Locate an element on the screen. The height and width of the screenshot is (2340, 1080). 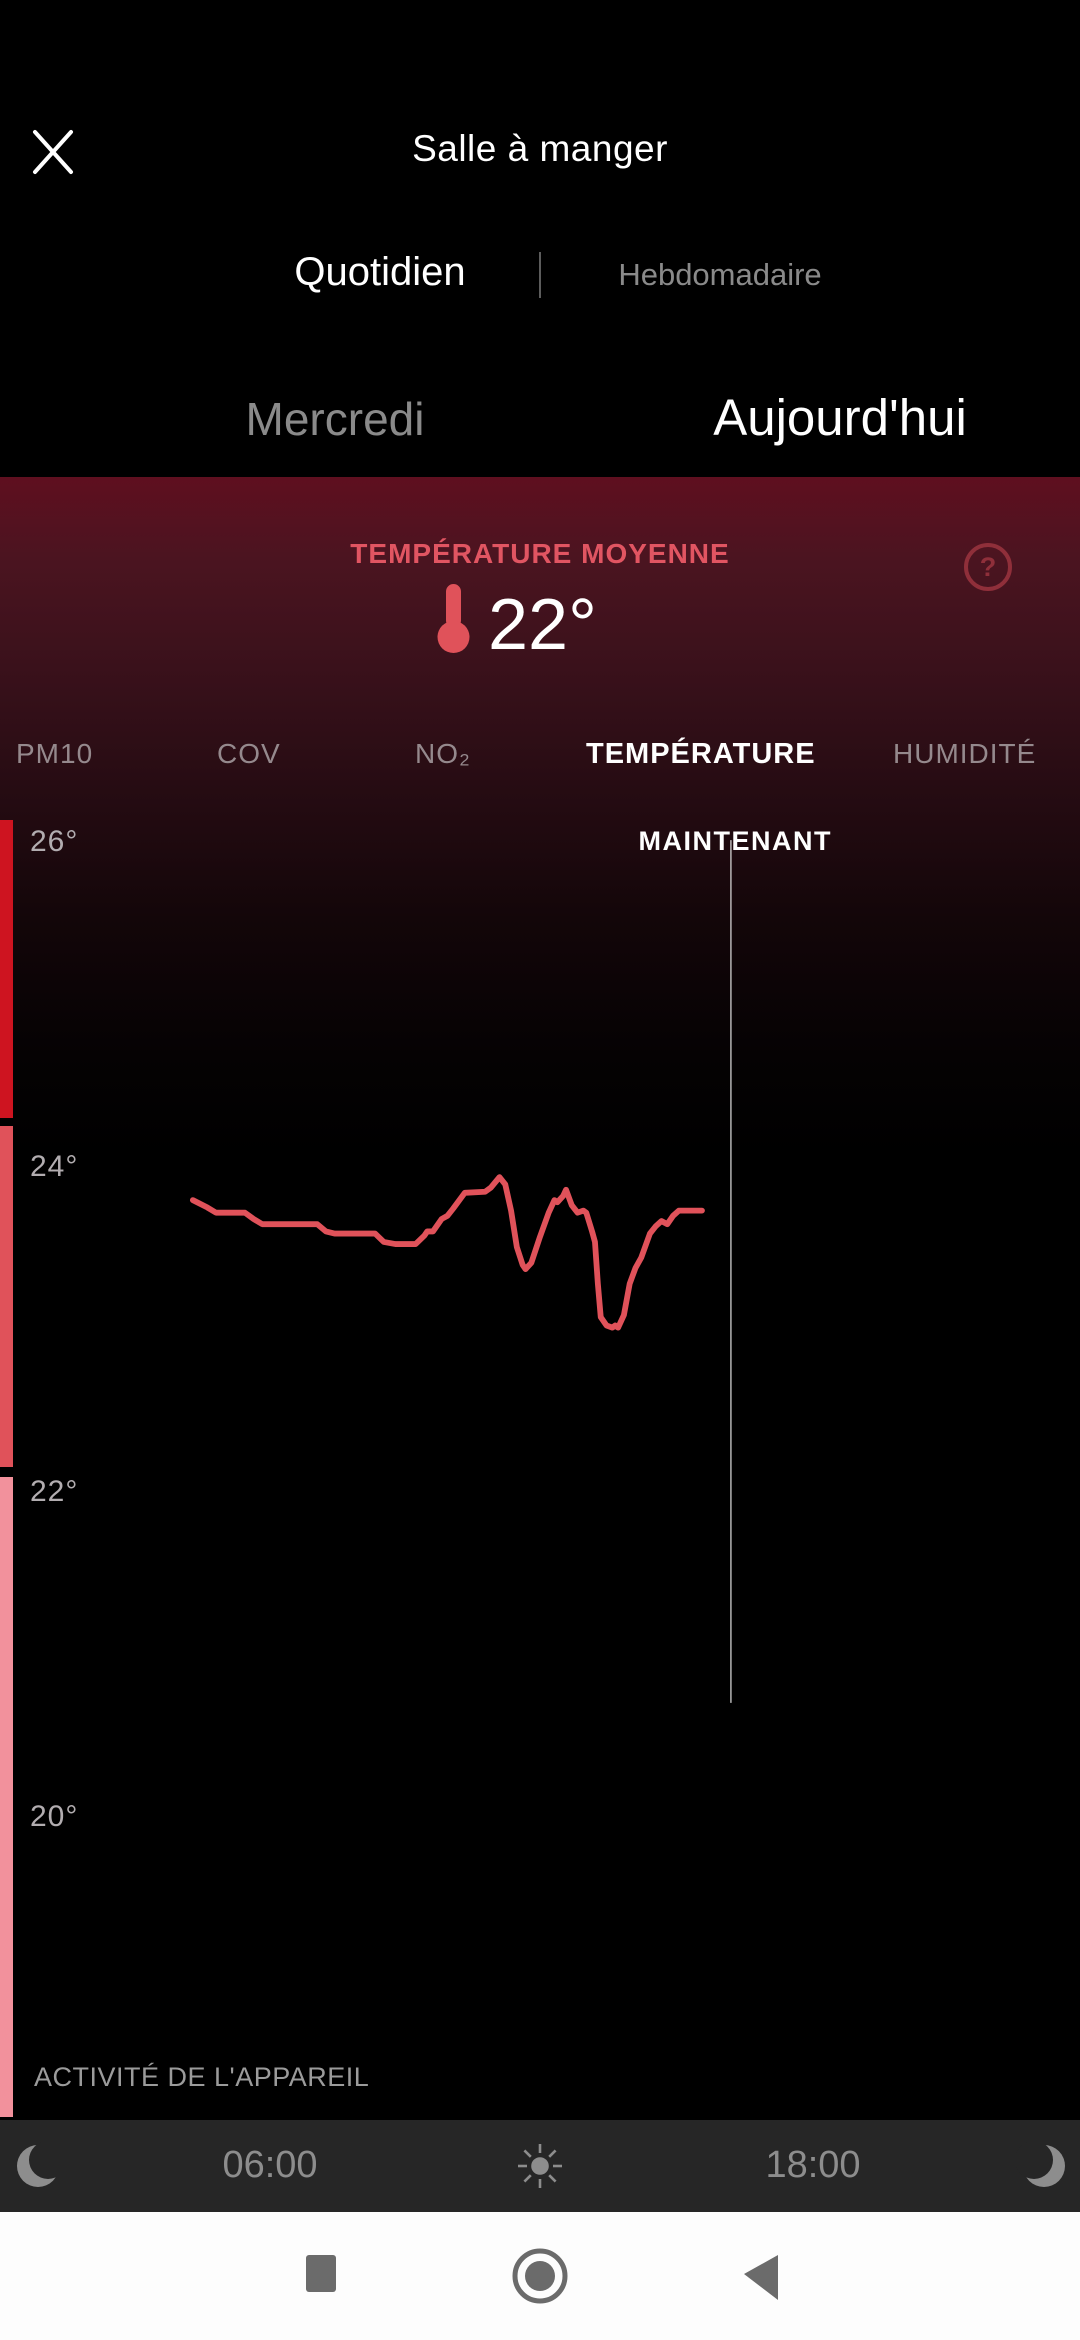
page-title: Salle à manger is located at coordinates (540, 148).